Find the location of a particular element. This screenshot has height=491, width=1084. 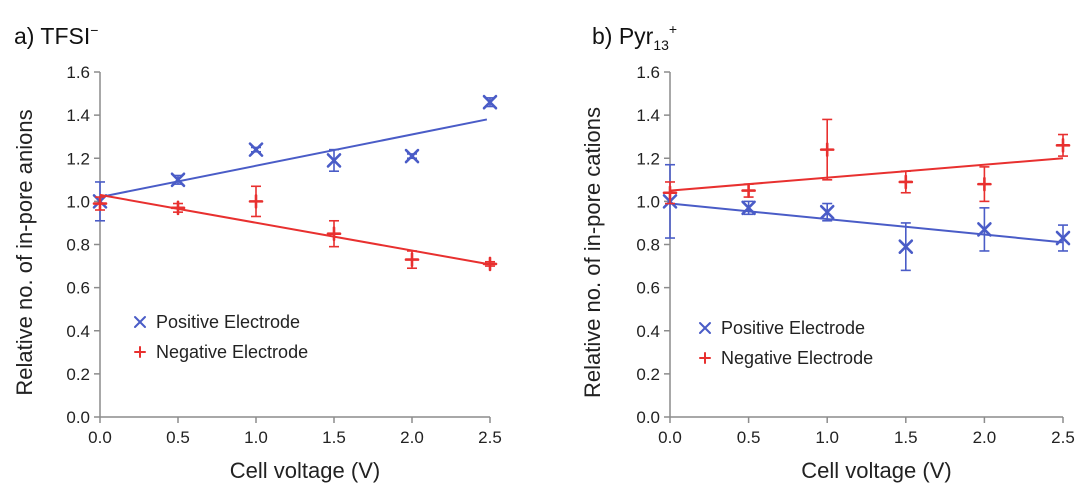

panel-title-text: b) Pyr is located at coordinates (623, 36).